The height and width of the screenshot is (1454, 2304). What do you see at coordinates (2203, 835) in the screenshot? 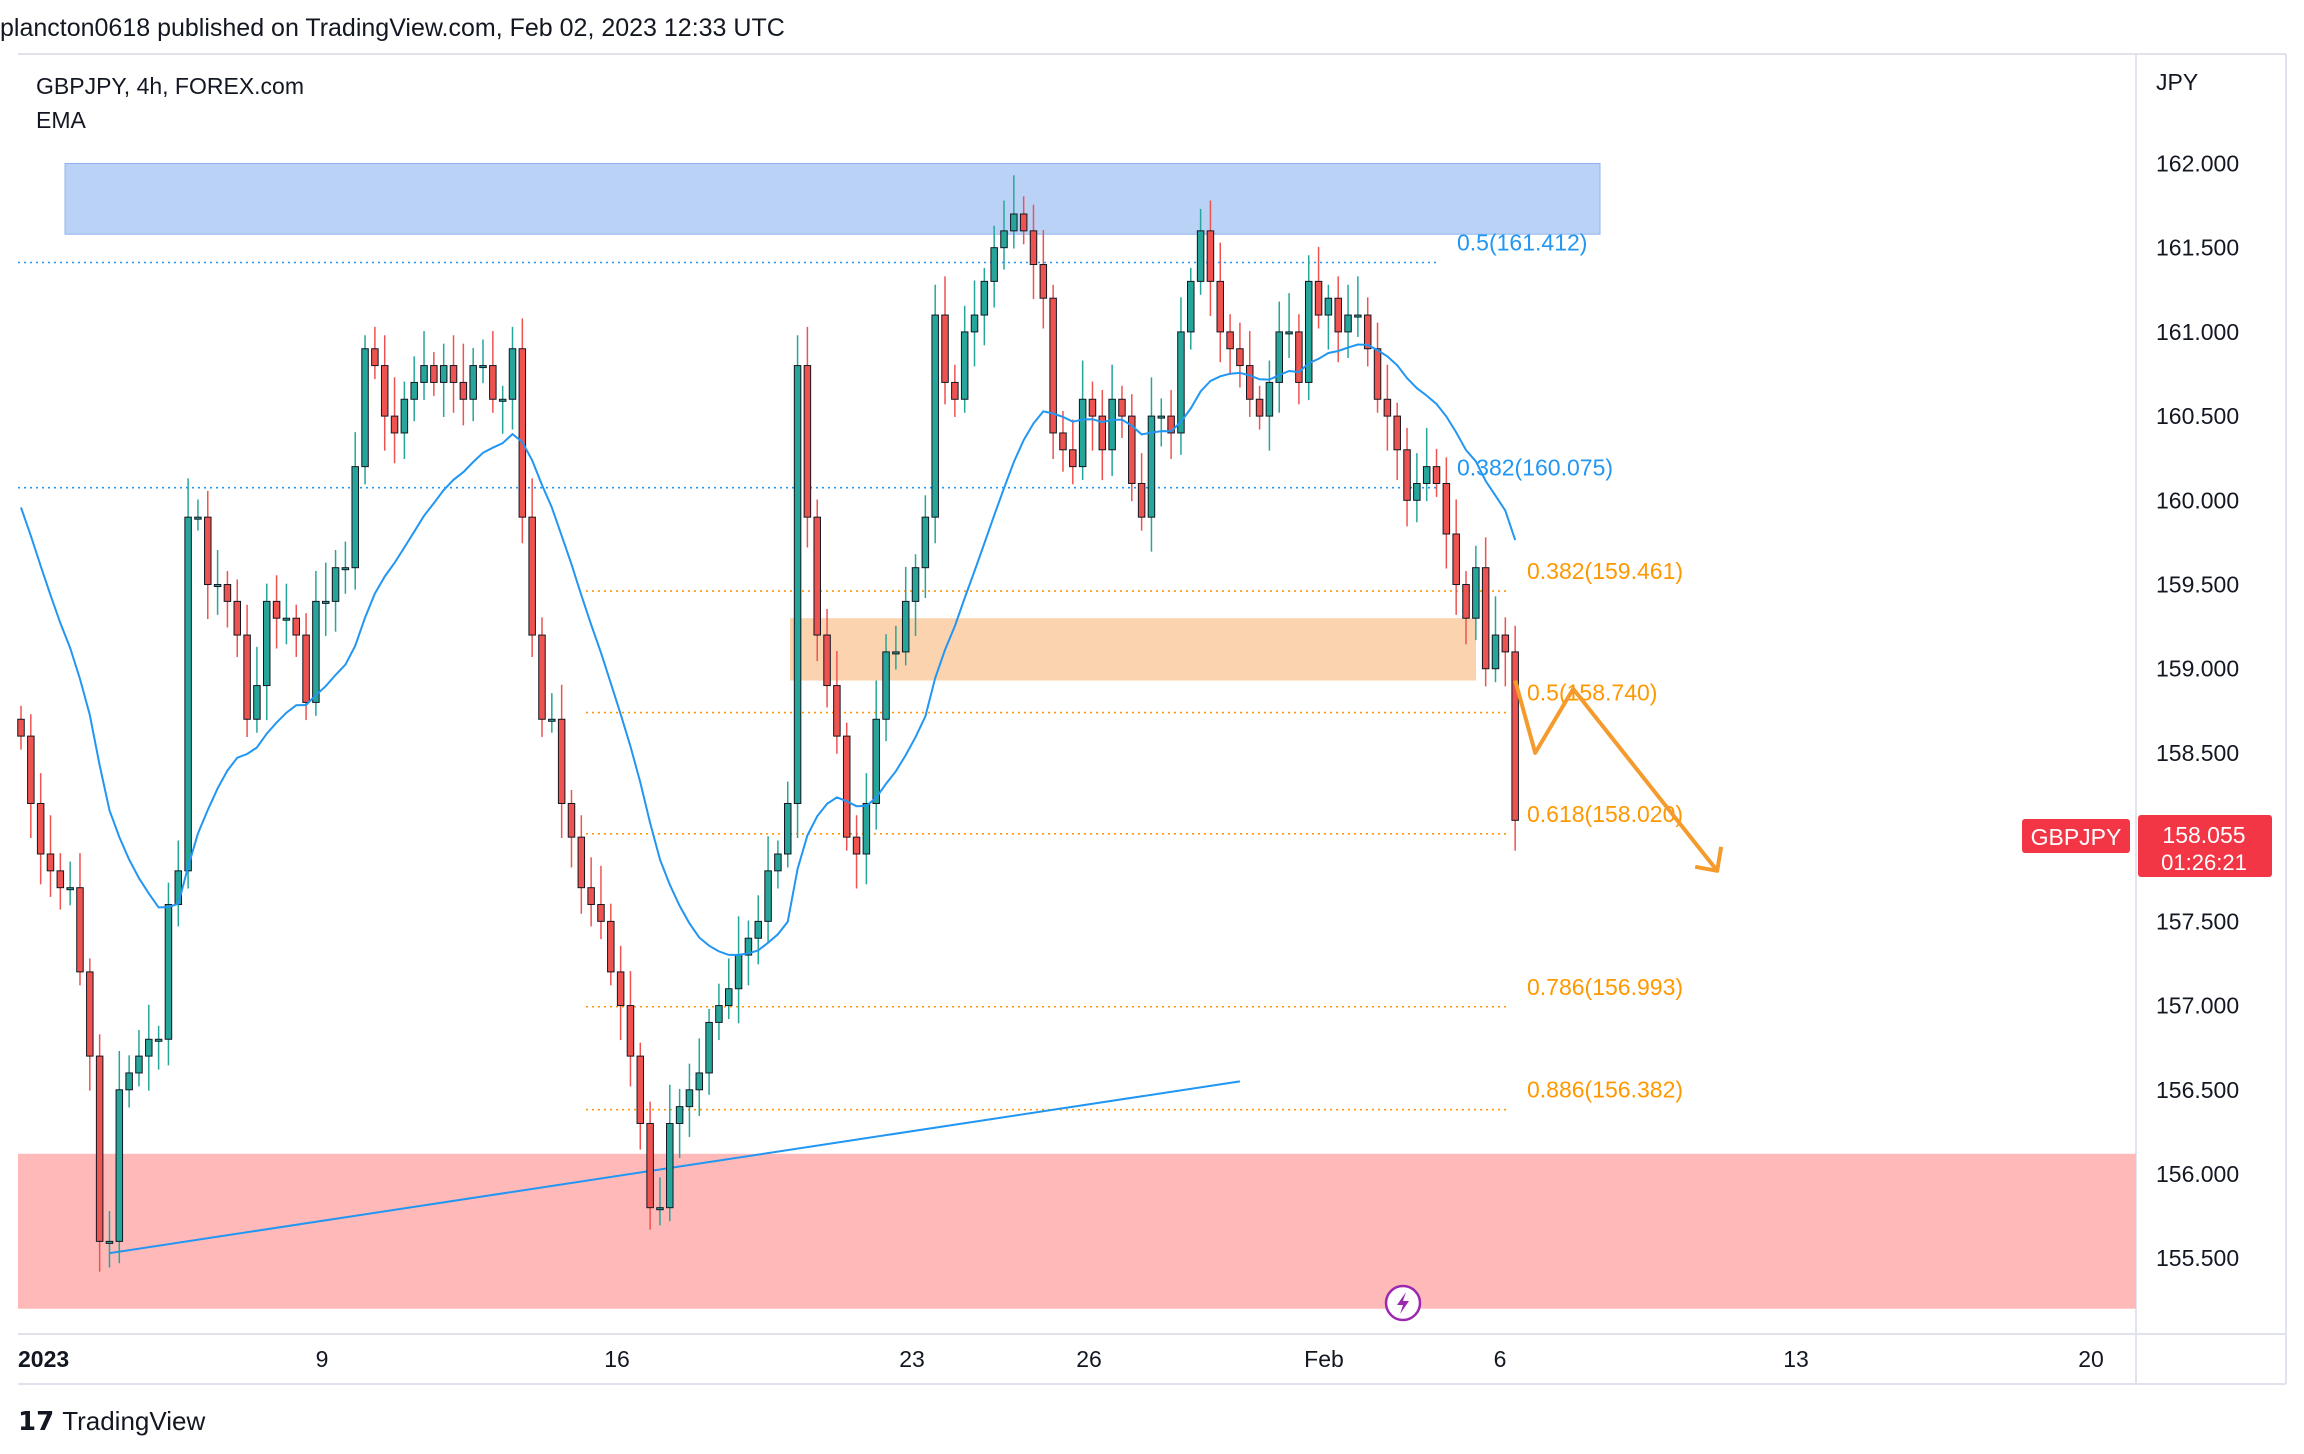
I see `last-price-value: 158.055` at bounding box center [2203, 835].